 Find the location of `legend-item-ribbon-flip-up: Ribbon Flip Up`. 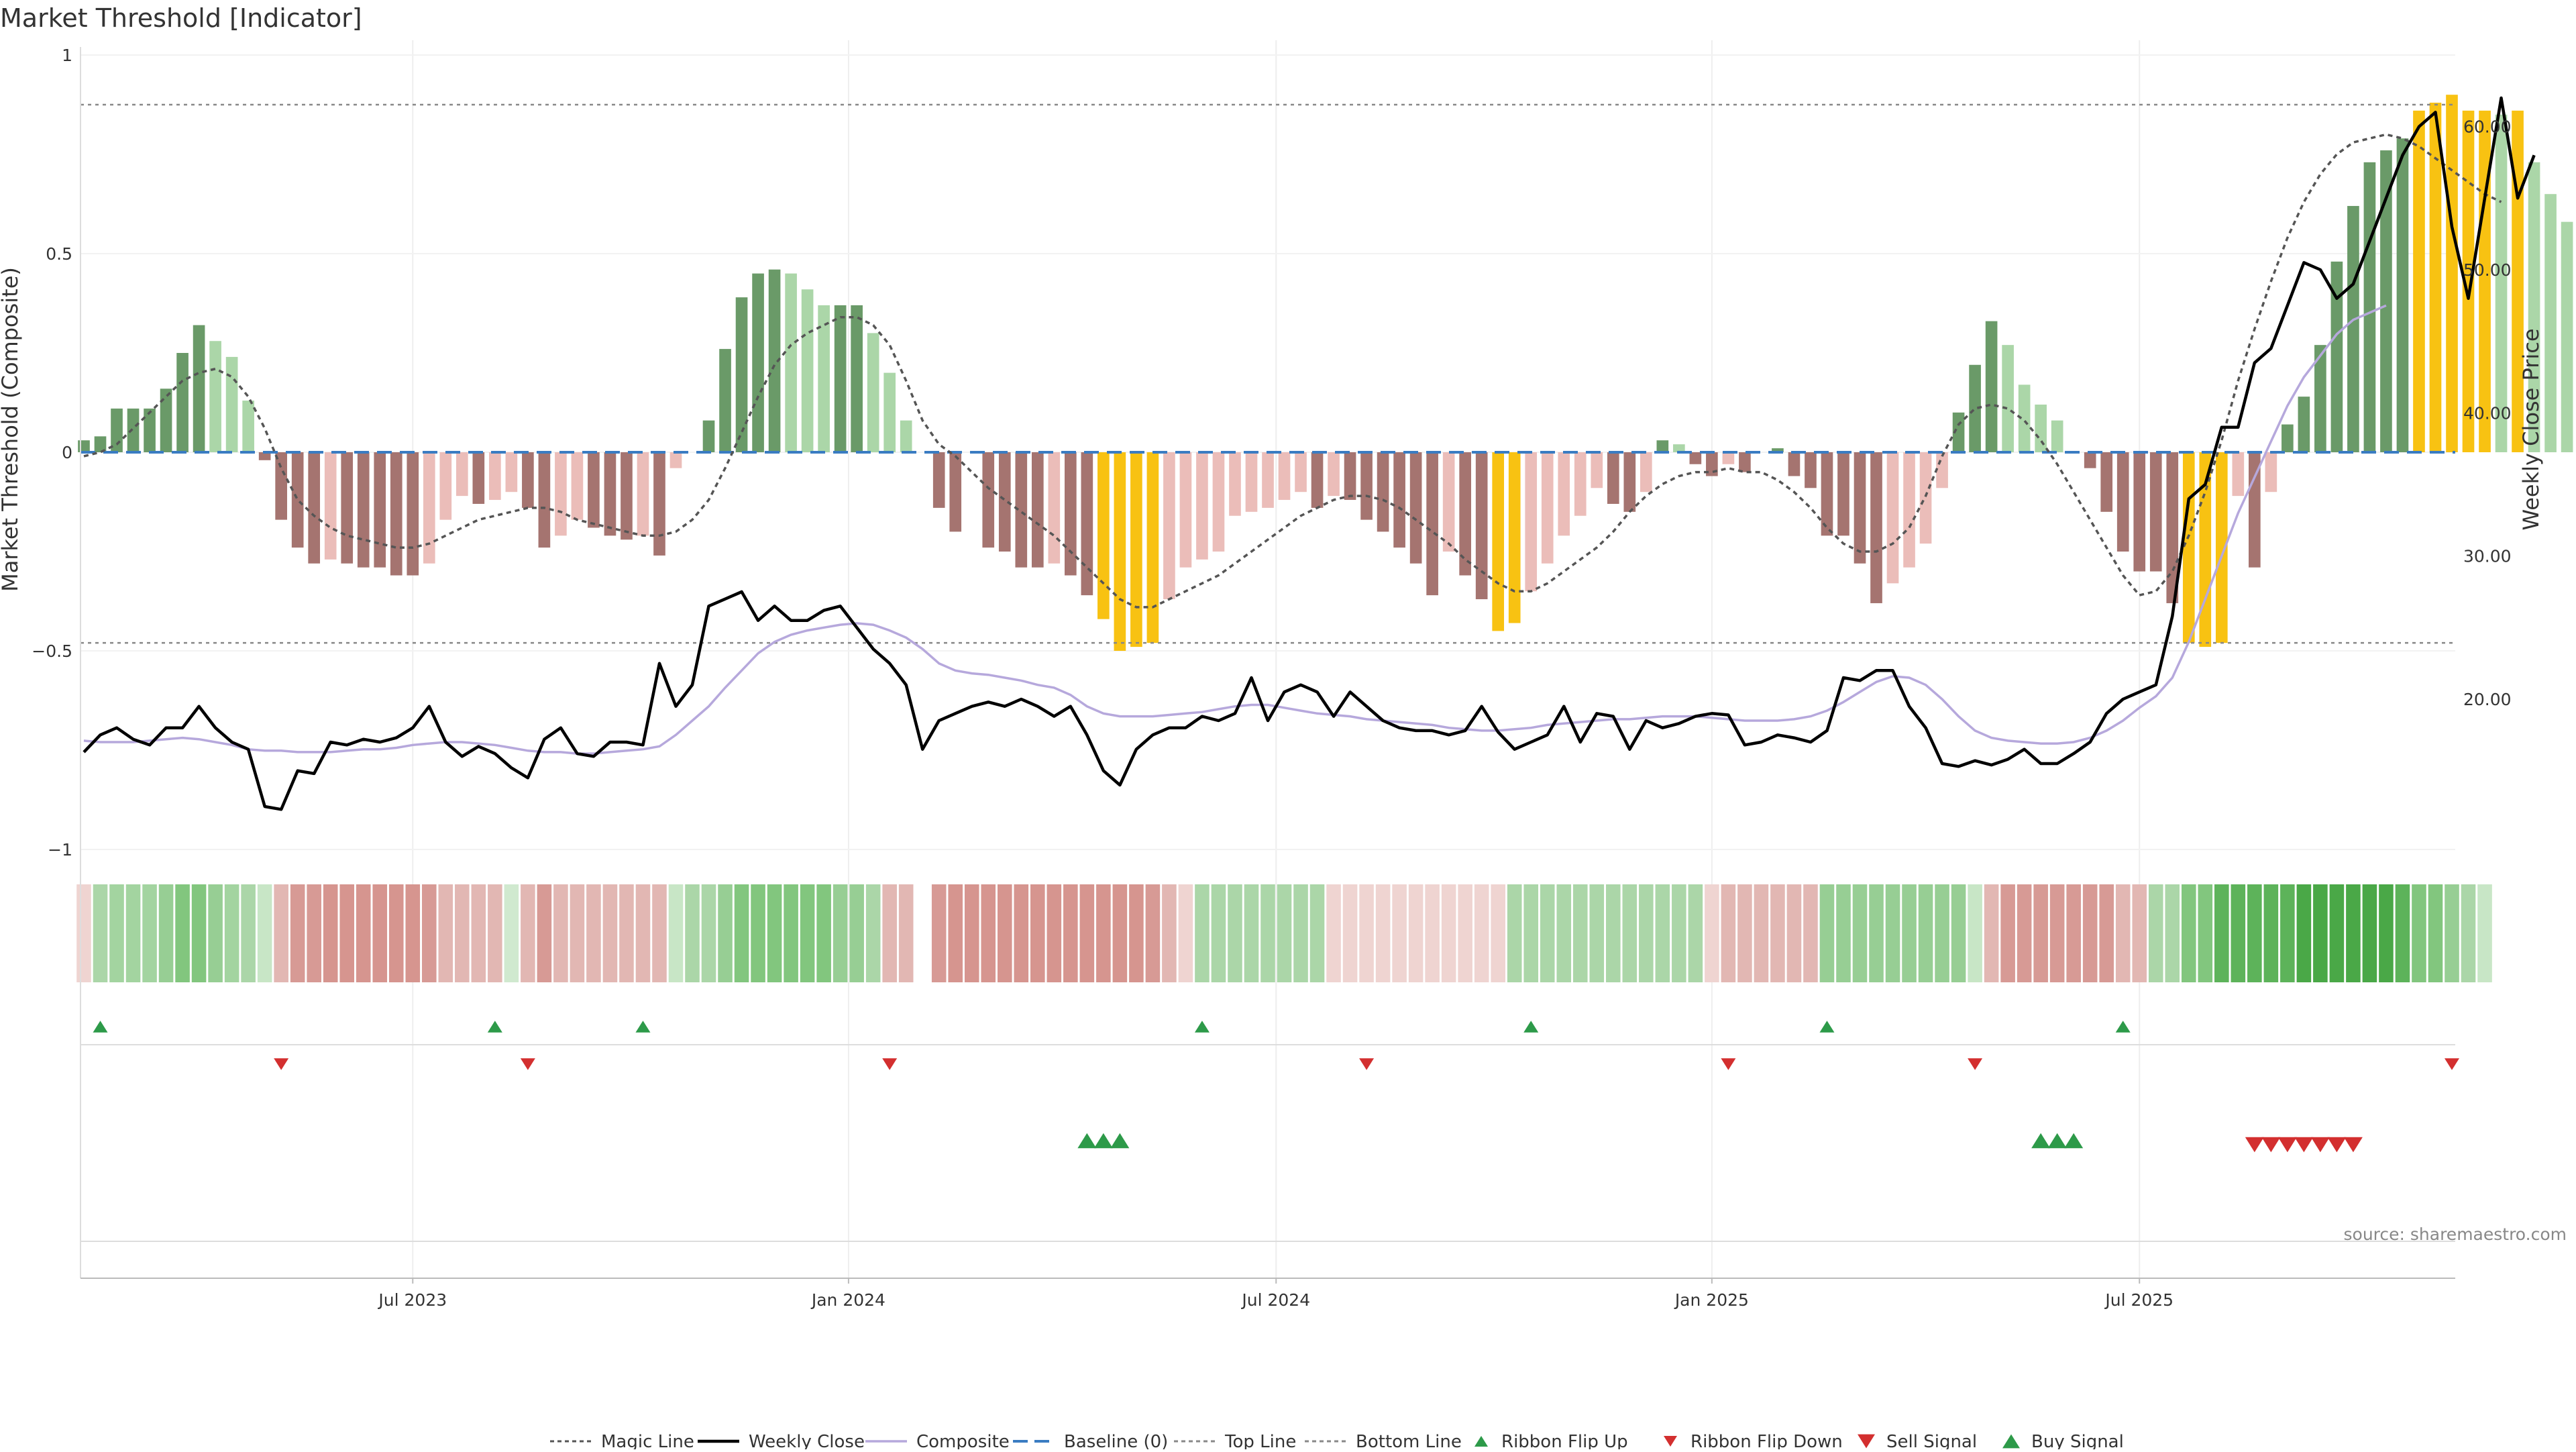

legend-item-ribbon-flip-up: Ribbon Flip Up is located at coordinates (1551, 1442).